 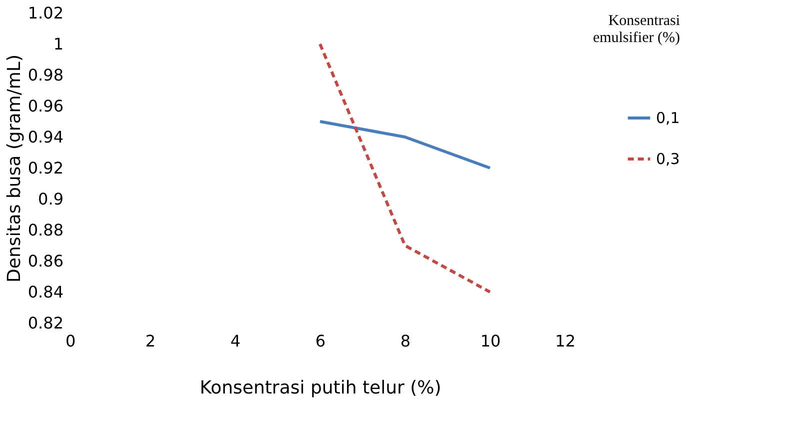 I want to click on x-tick-label: 4, so click(x=235, y=341).